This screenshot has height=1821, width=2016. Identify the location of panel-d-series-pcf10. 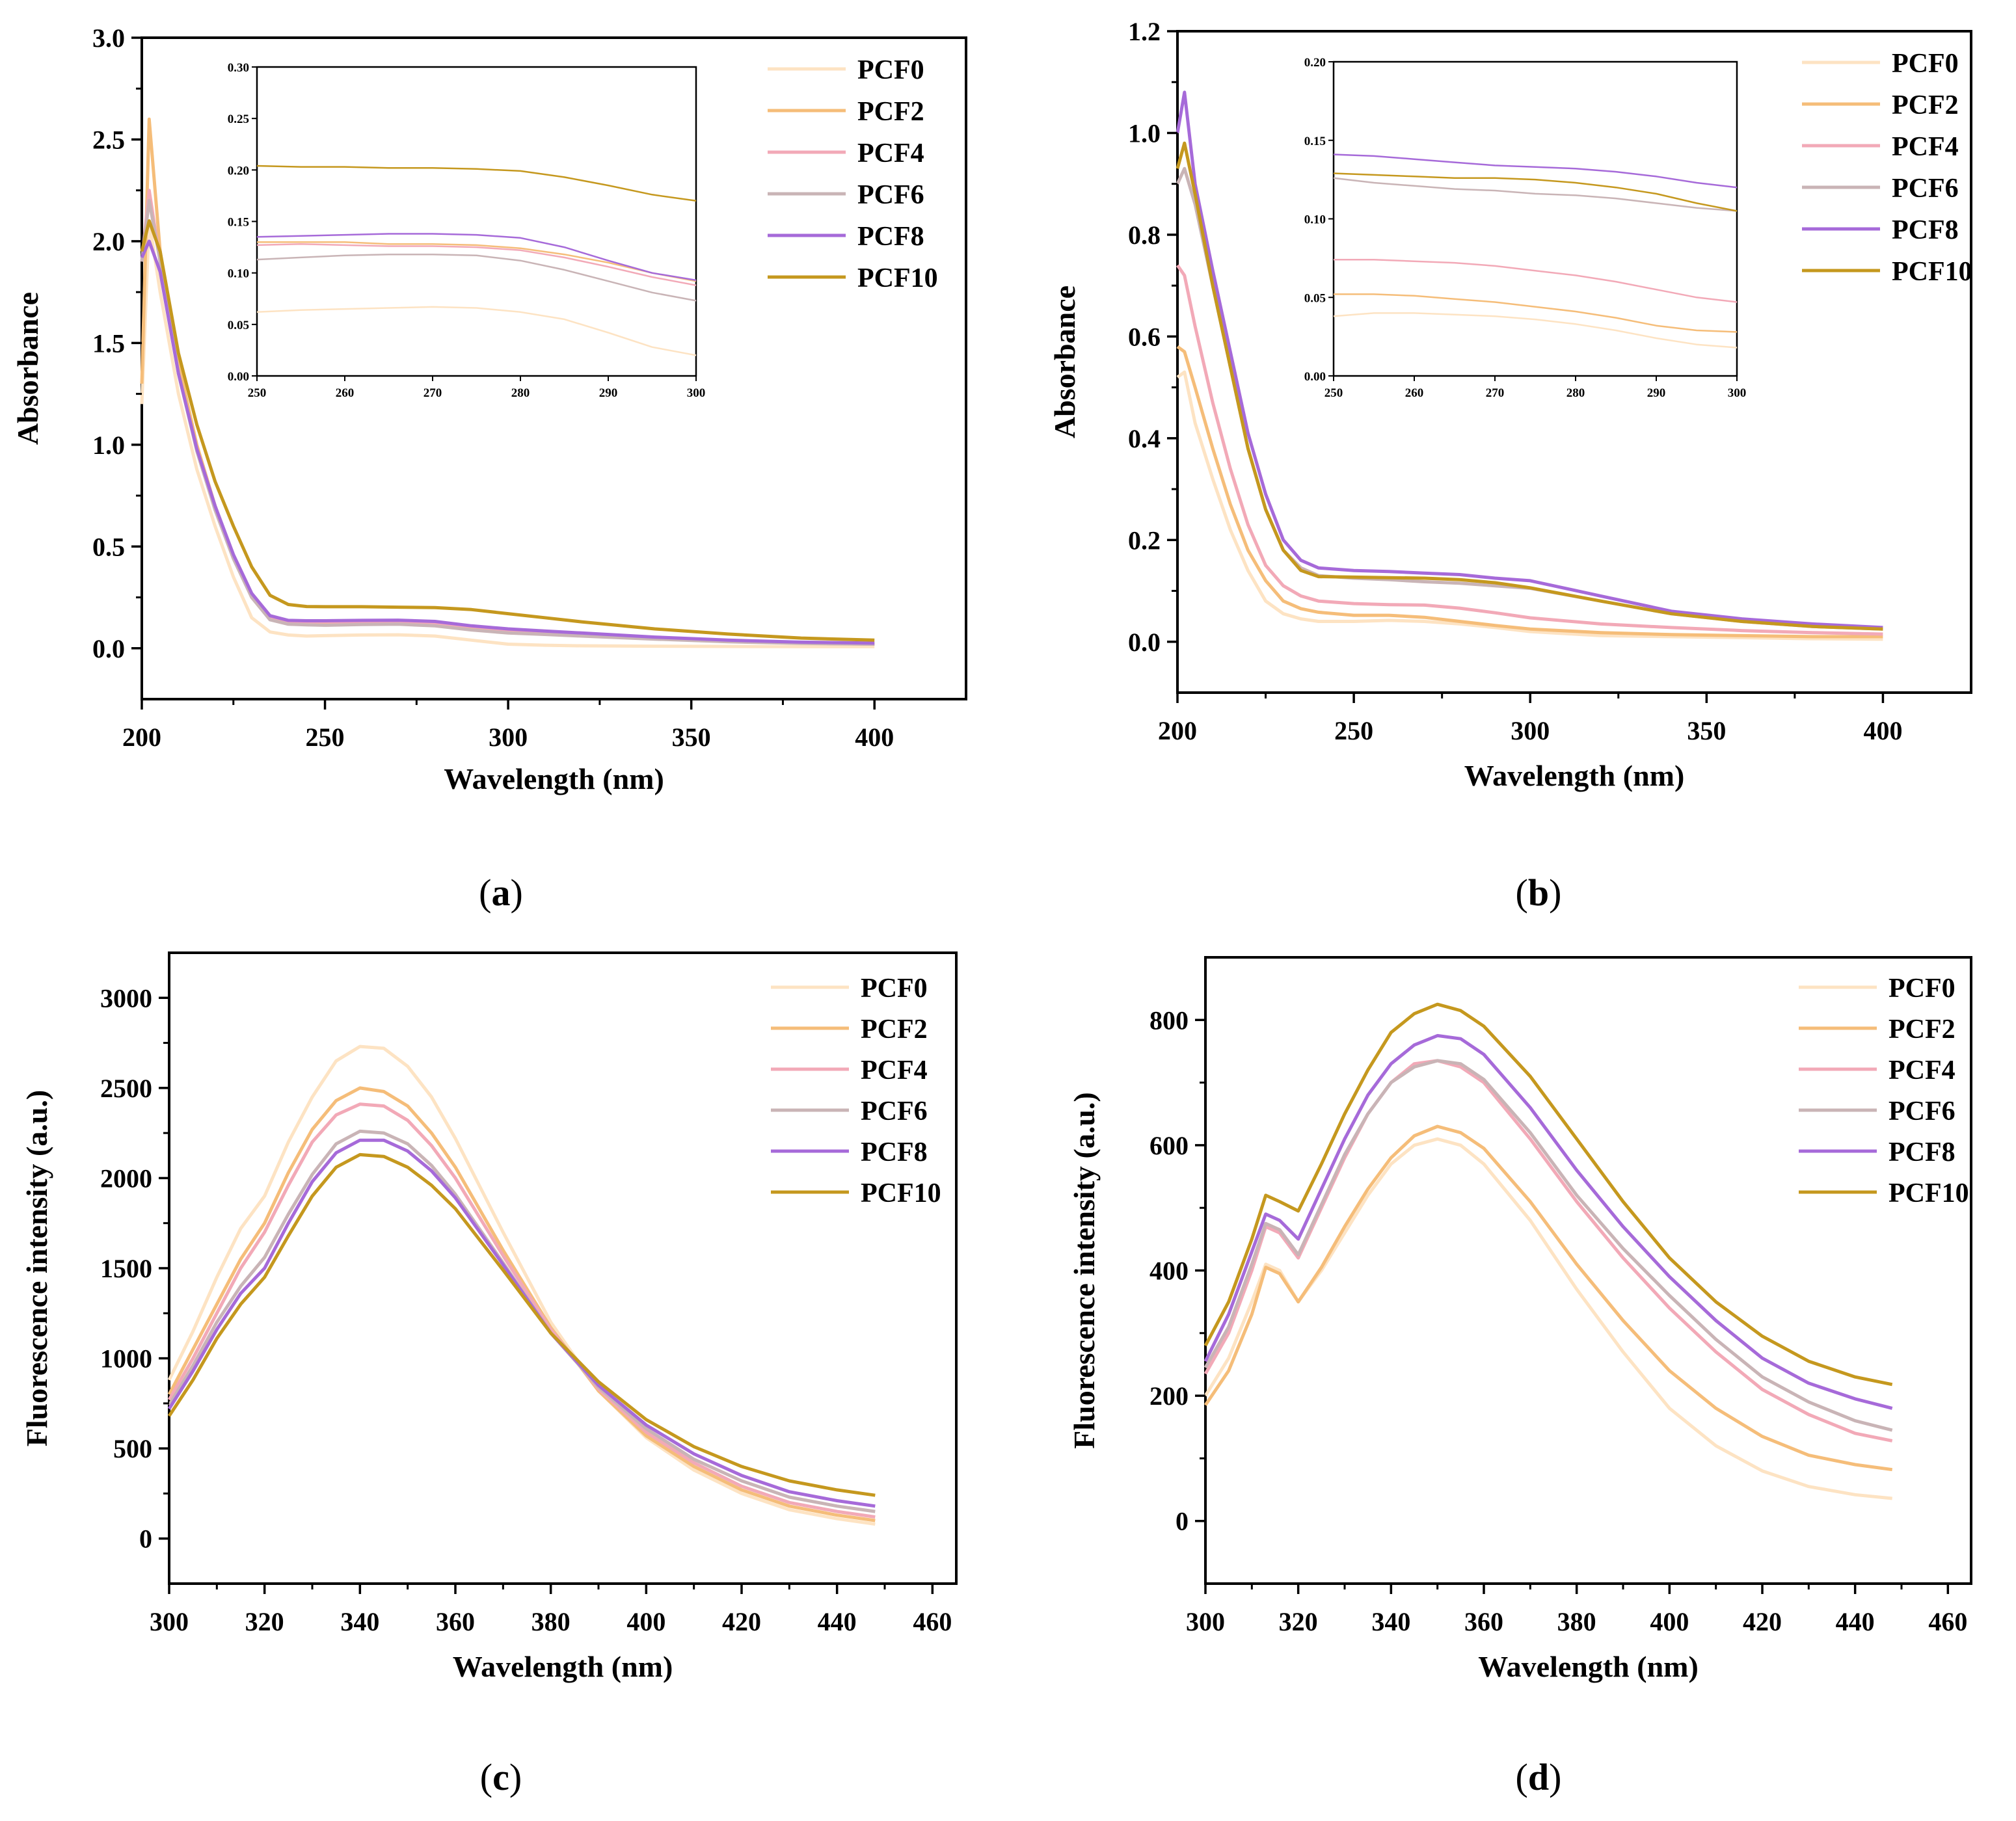
(1548, 1194).